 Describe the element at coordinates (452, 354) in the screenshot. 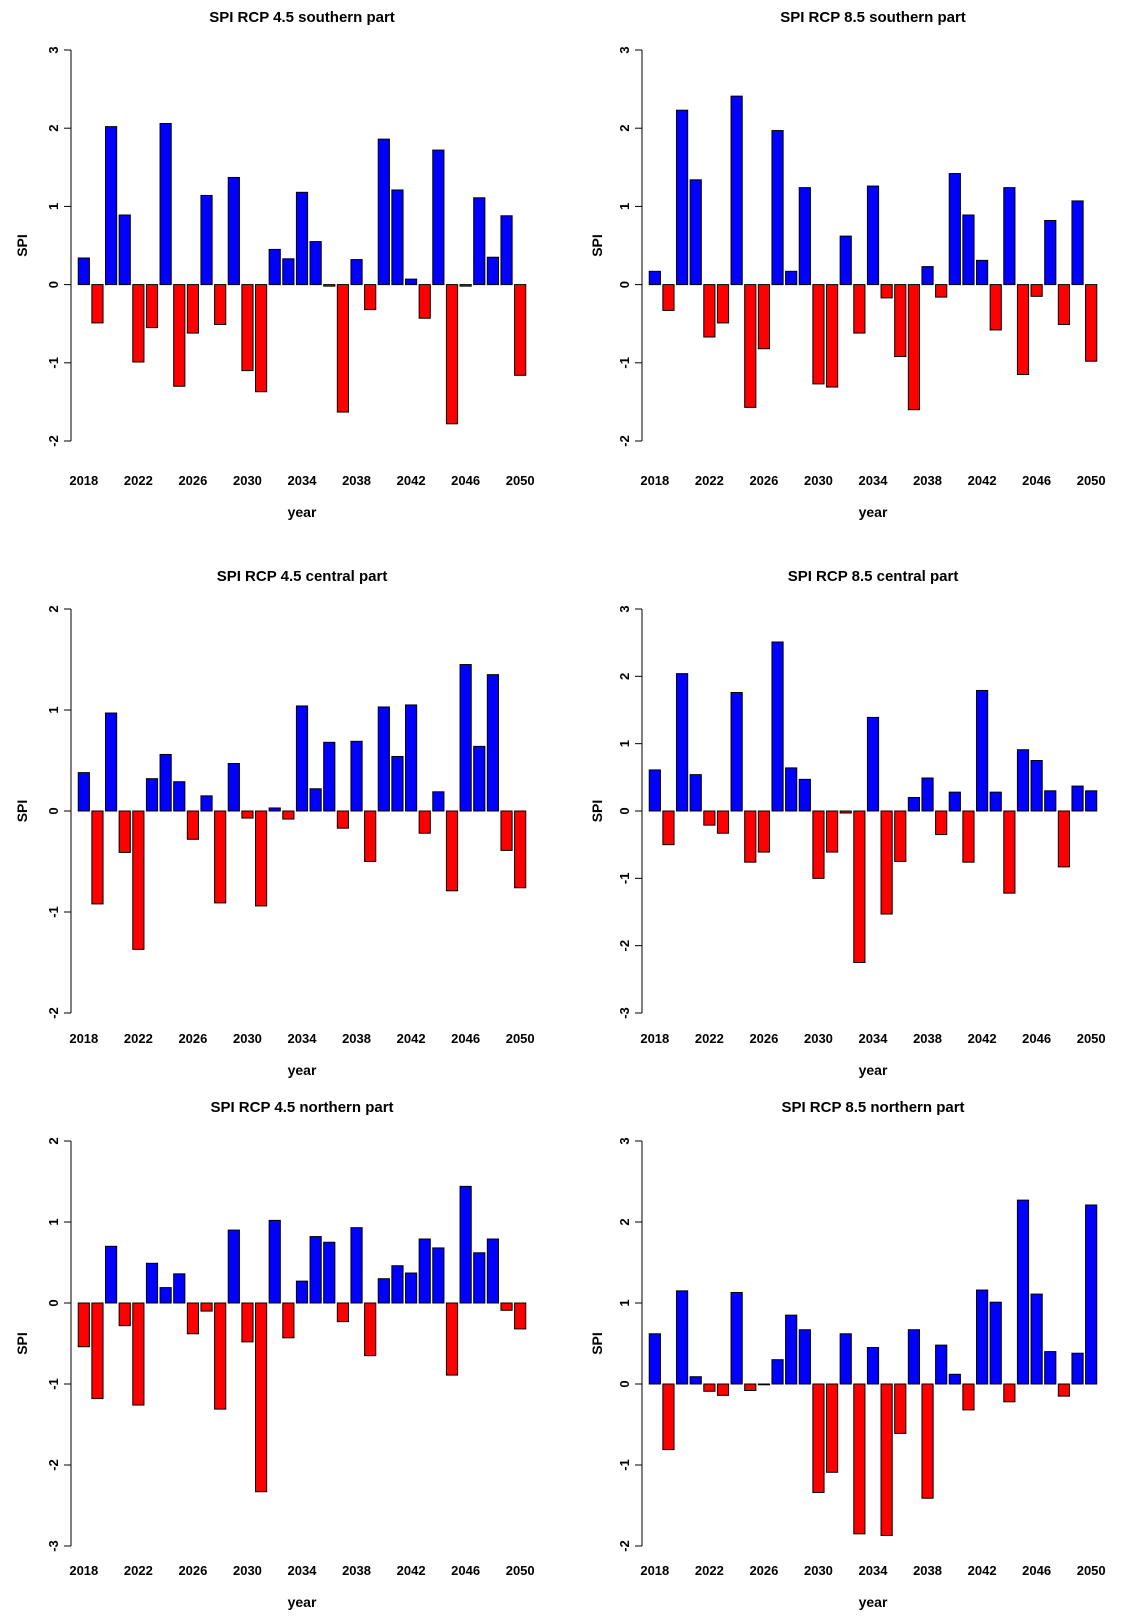

I see `bar-2045` at that location.